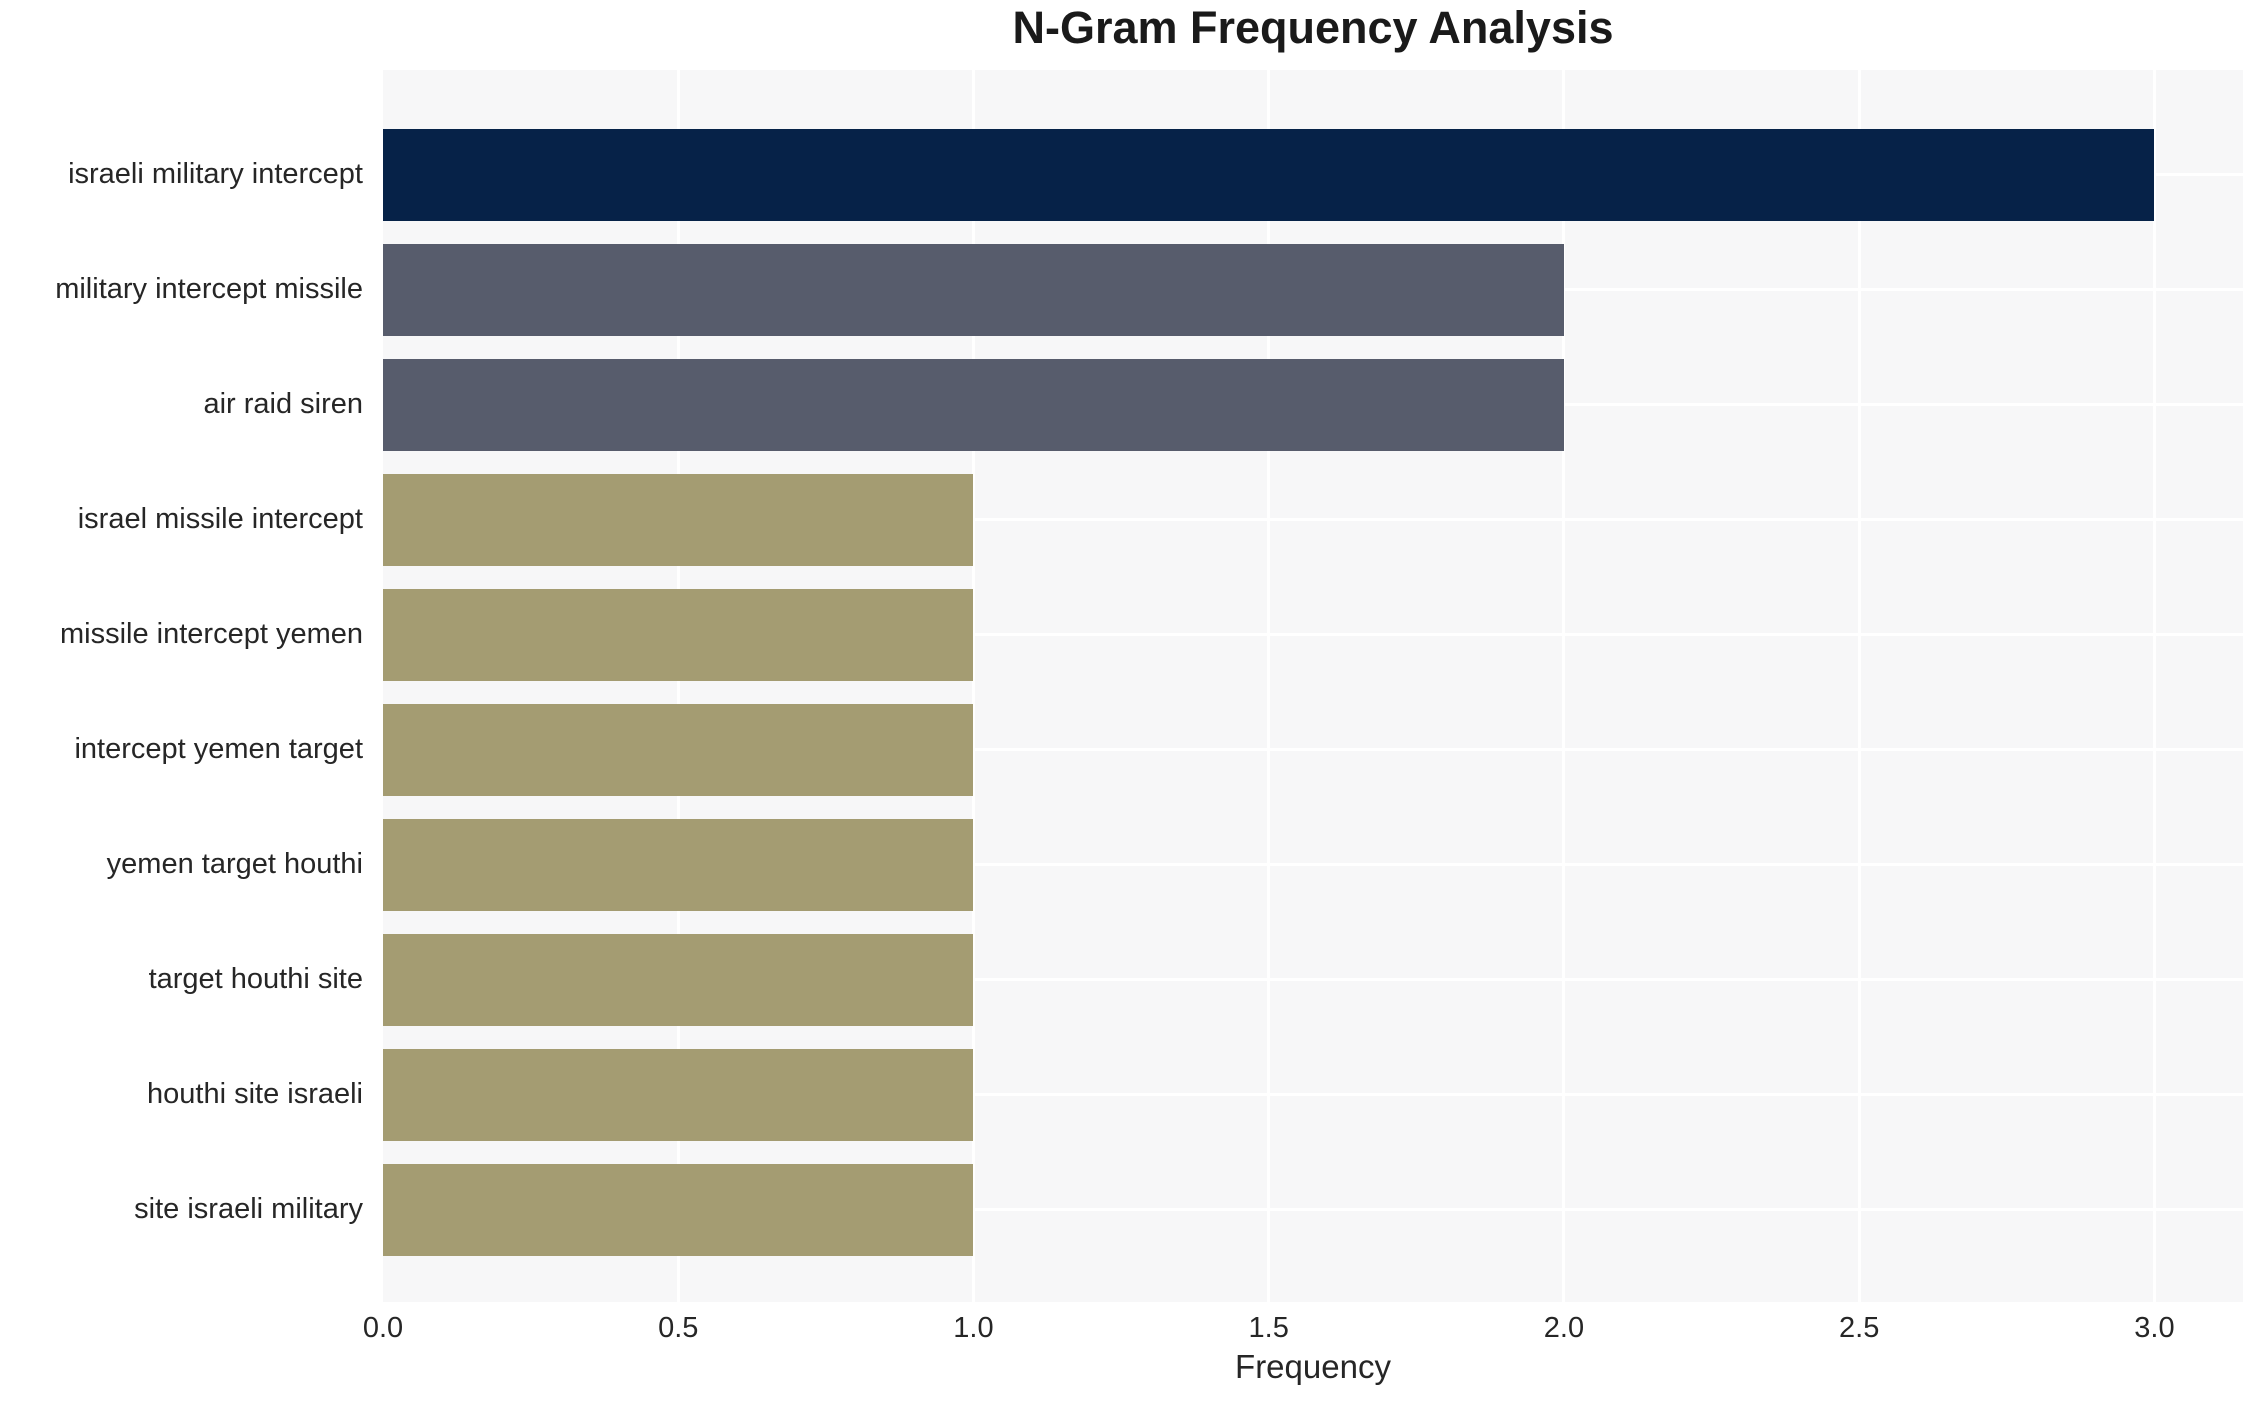  Describe the element at coordinates (1564, 1328) in the screenshot. I see `x-tick-label: 2.0` at that location.